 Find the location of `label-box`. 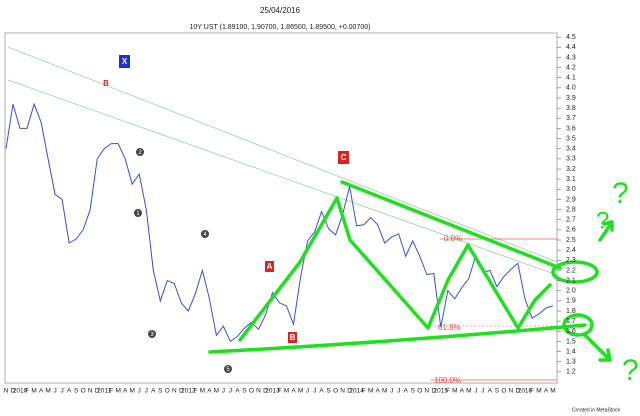

label-box is located at coordinates (124, 61).